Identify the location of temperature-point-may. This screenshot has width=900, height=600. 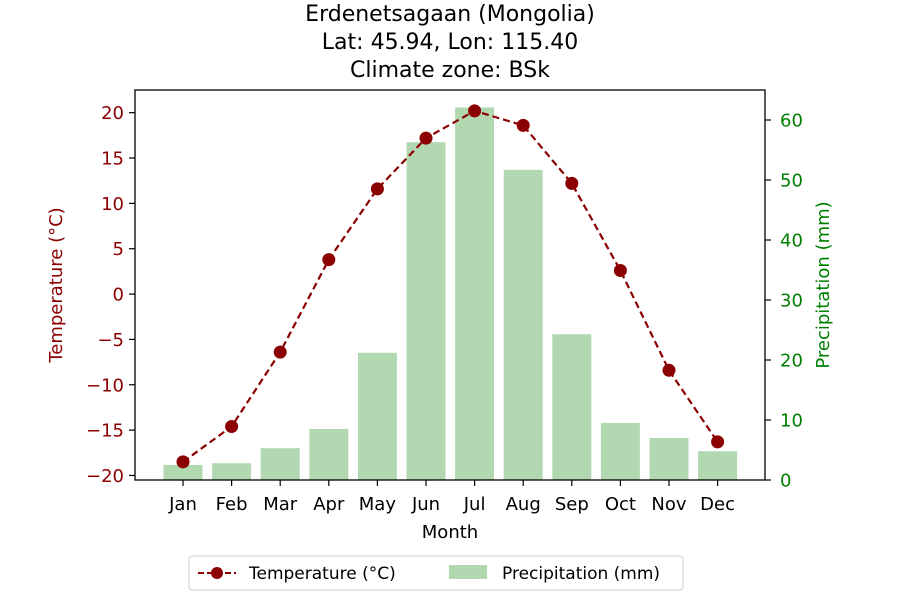
(377, 189).